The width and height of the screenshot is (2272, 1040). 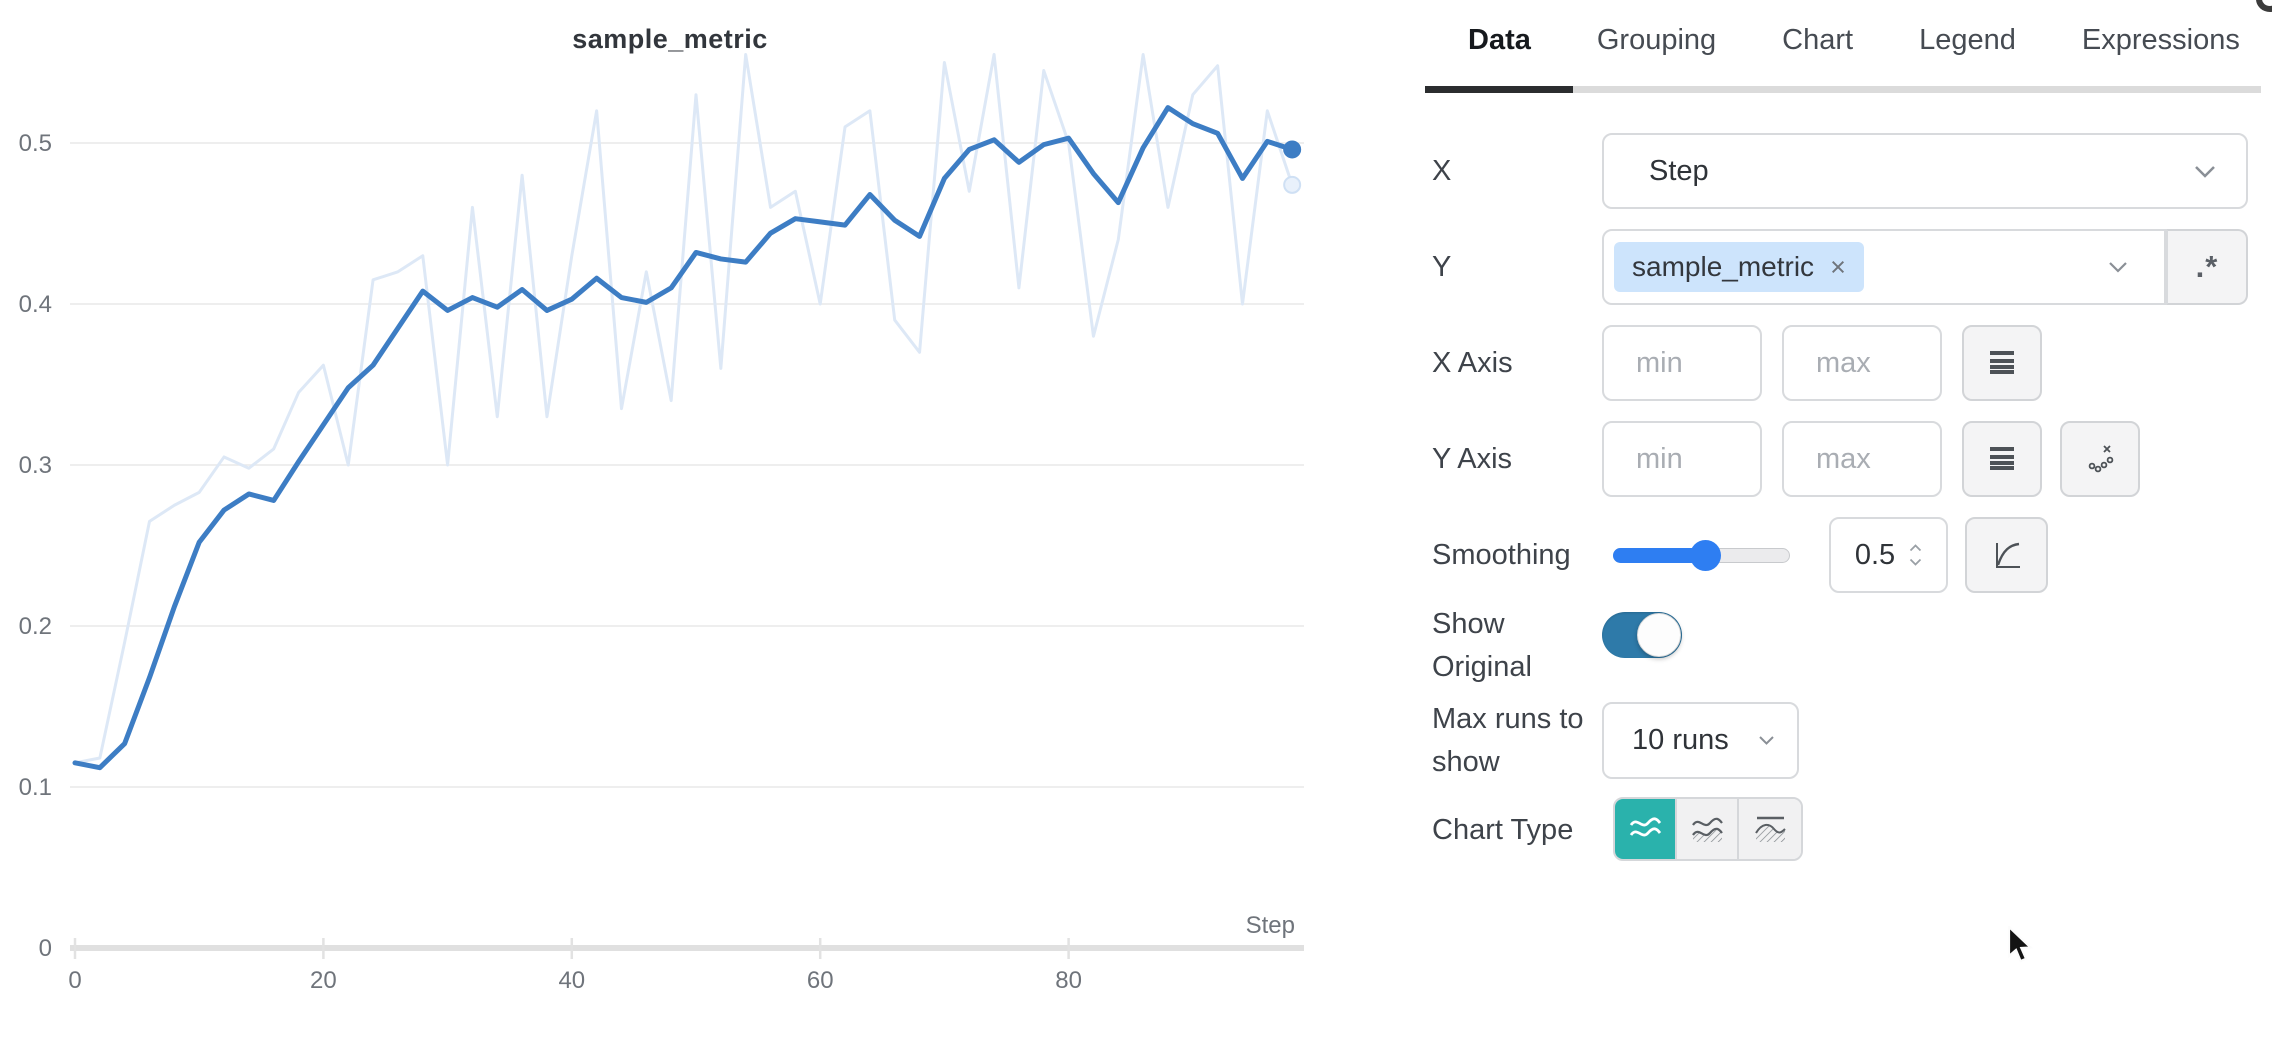 I want to click on chart-type-button-group, so click(x=1708, y=829).